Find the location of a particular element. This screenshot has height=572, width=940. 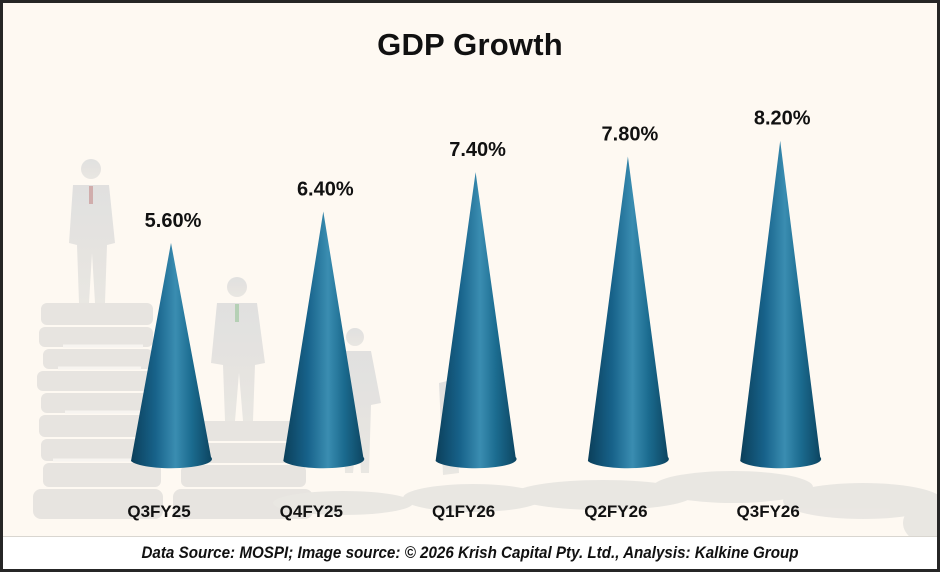

cone-mark-q2fy26 is located at coordinates (628, 312).